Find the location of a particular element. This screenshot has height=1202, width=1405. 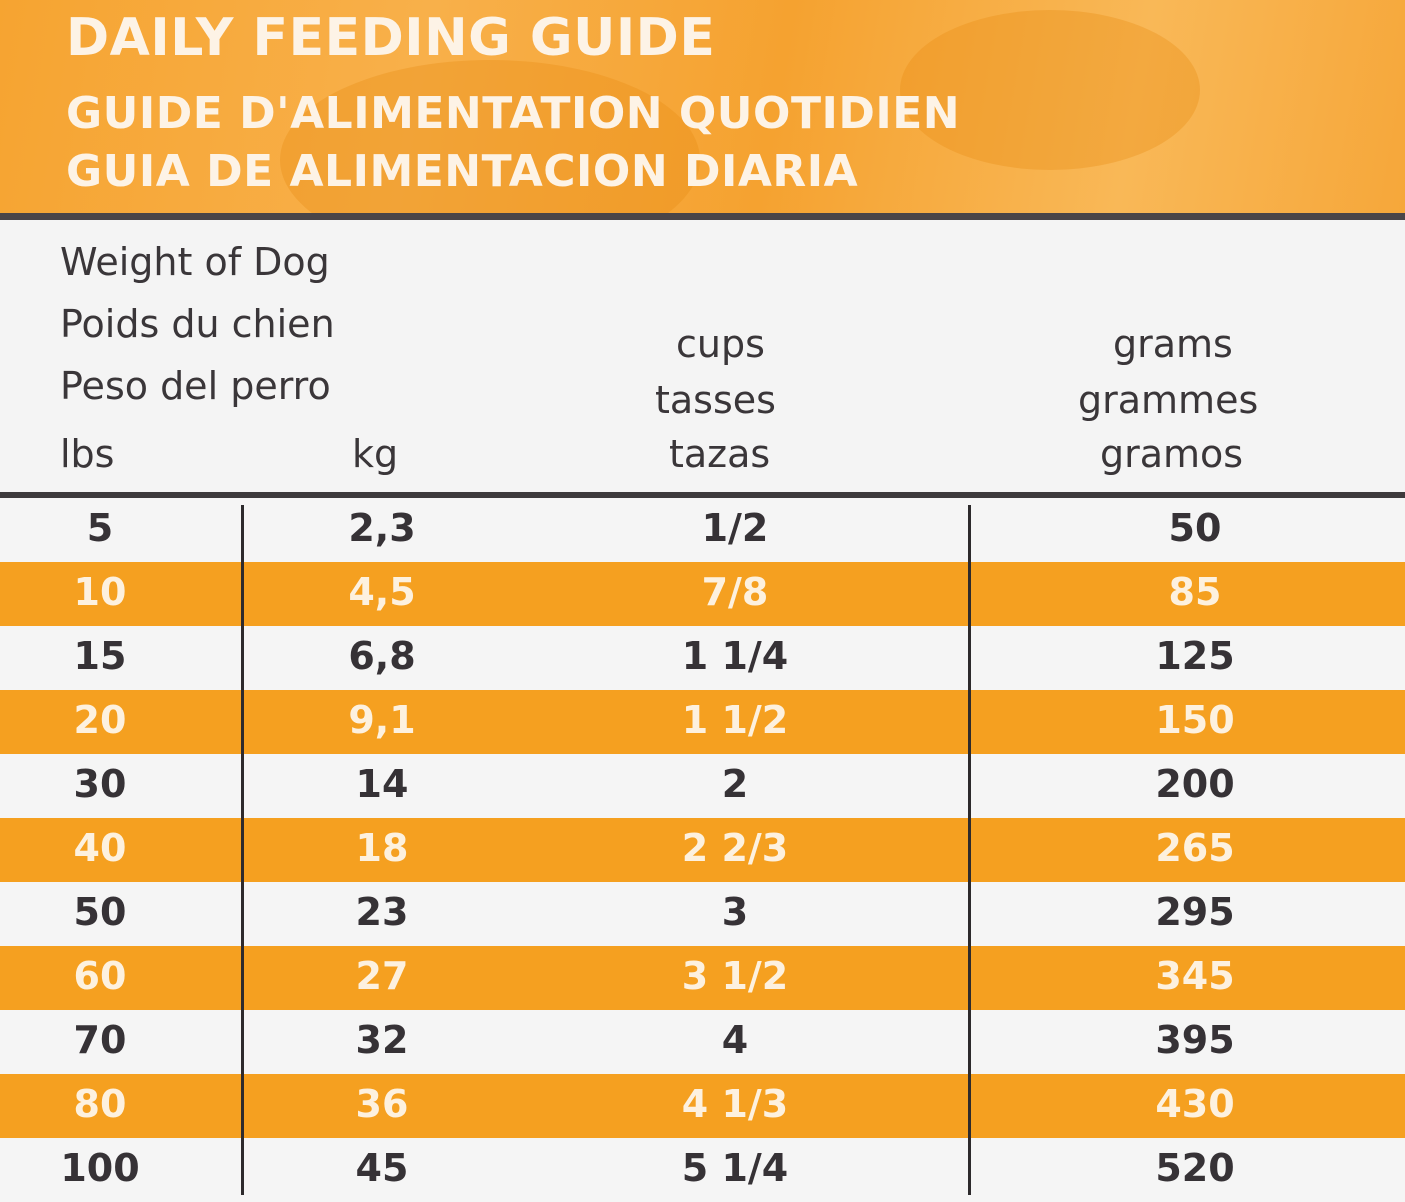

grams-header-es: gramos is located at coordinates (1172, 454).